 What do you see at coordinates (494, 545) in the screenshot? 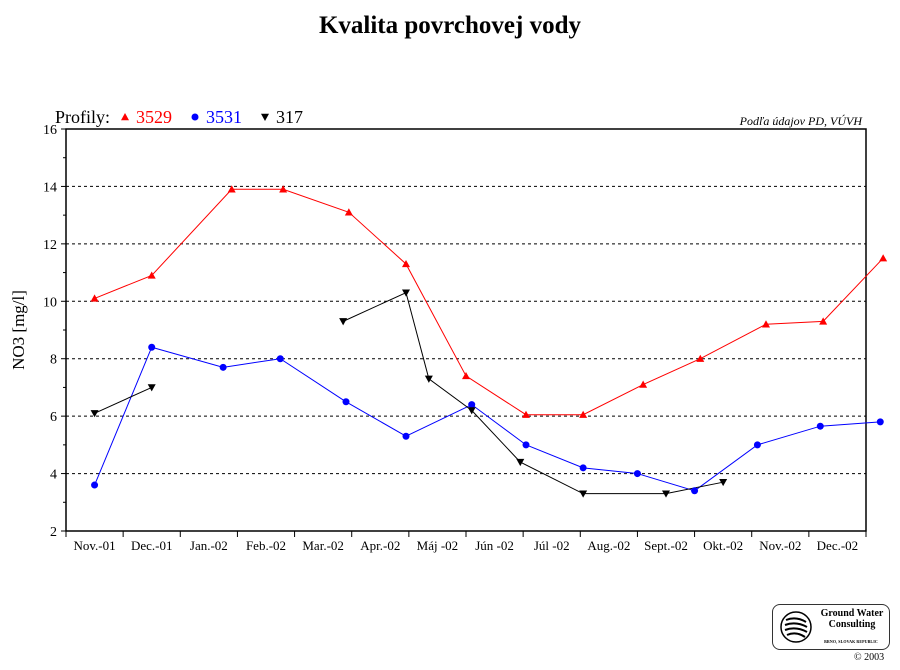
I see `x-tick-label: Jún -02` at bounding box center [494, 545].